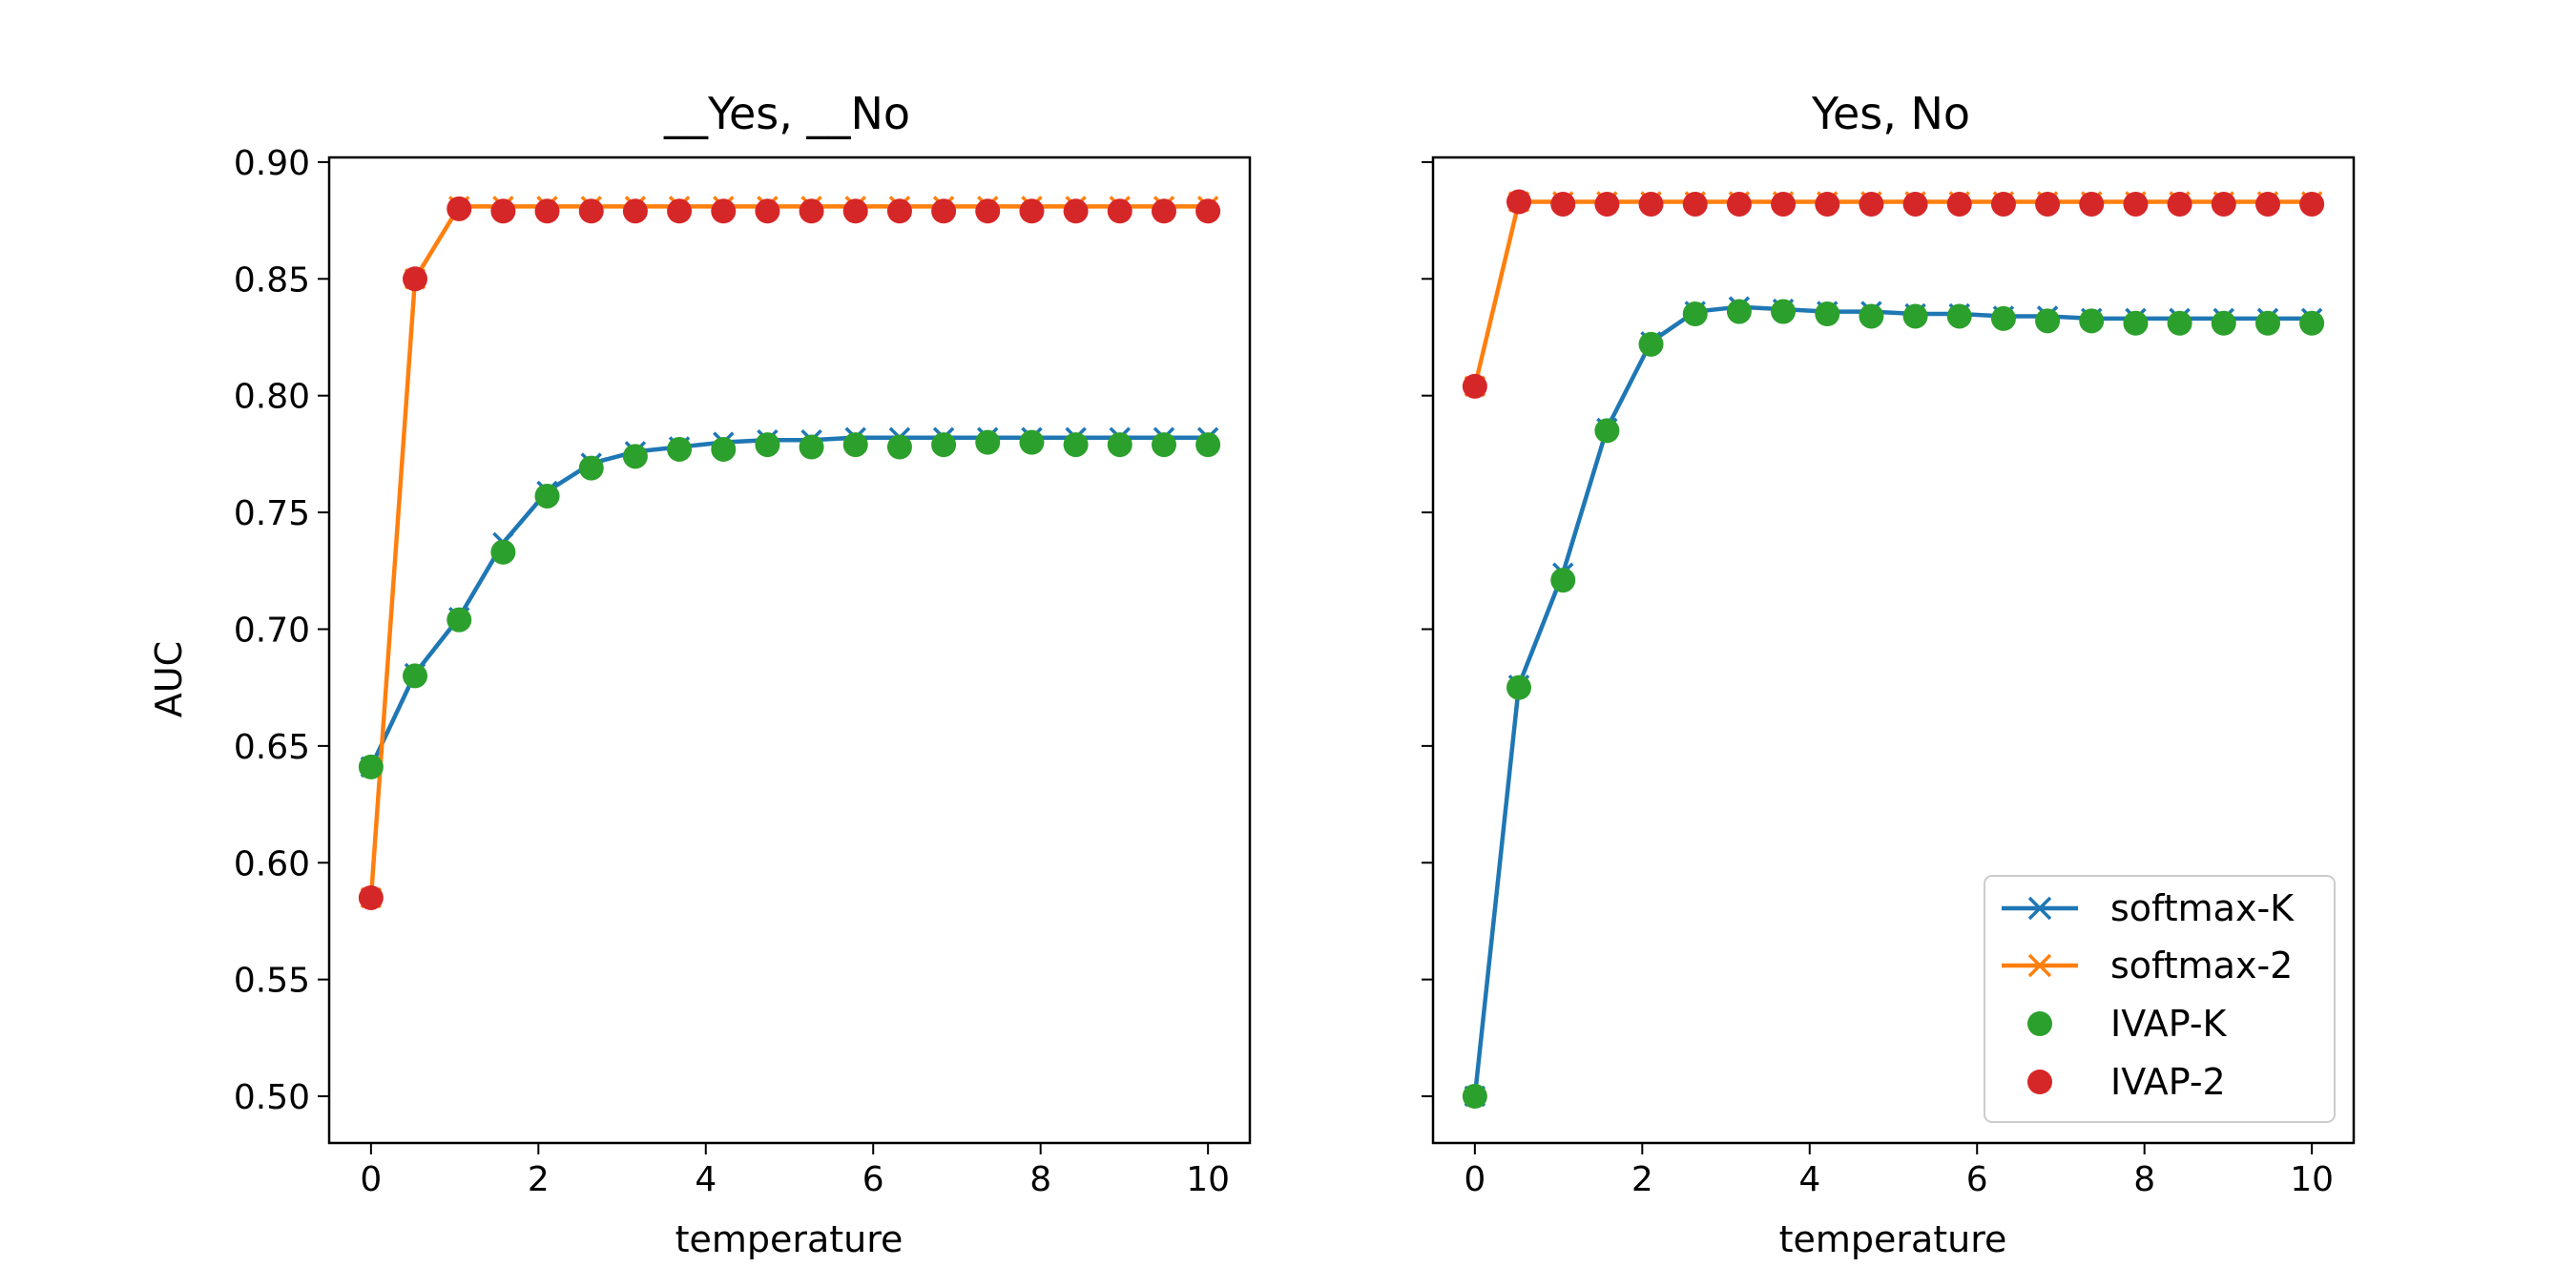  Describe the element at coordinates (272, 280) in the screenshot. I see `panel-left-y-tick-label: 0.85` at that location.